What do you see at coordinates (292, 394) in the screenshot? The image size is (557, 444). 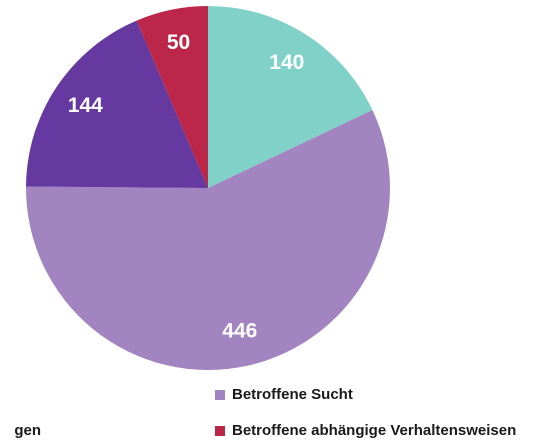 I see `legend-label: Betroffene Sucht` at bounding box center [292, 394].